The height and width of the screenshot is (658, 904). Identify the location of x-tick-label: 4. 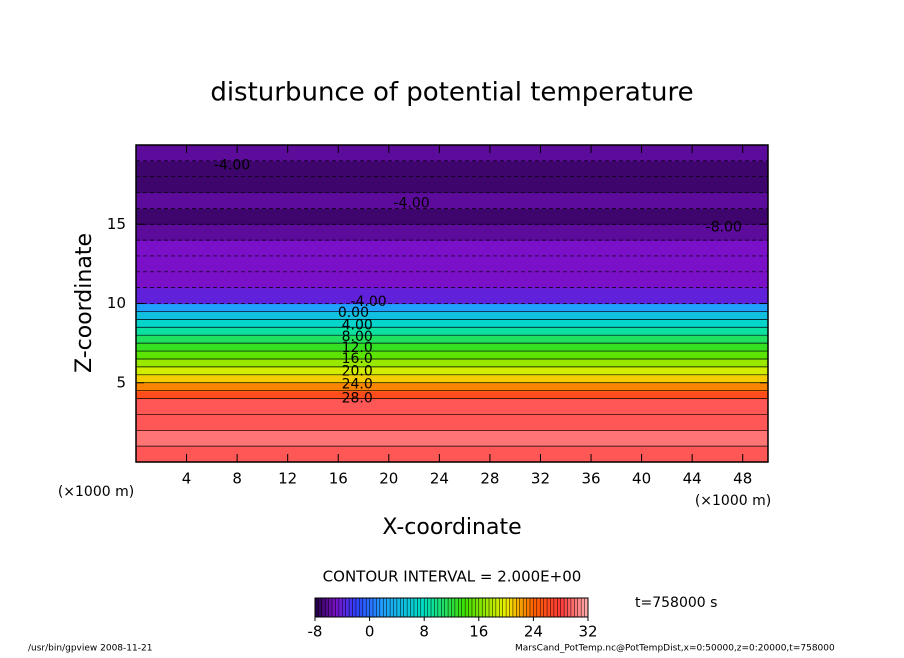
(187, 479).